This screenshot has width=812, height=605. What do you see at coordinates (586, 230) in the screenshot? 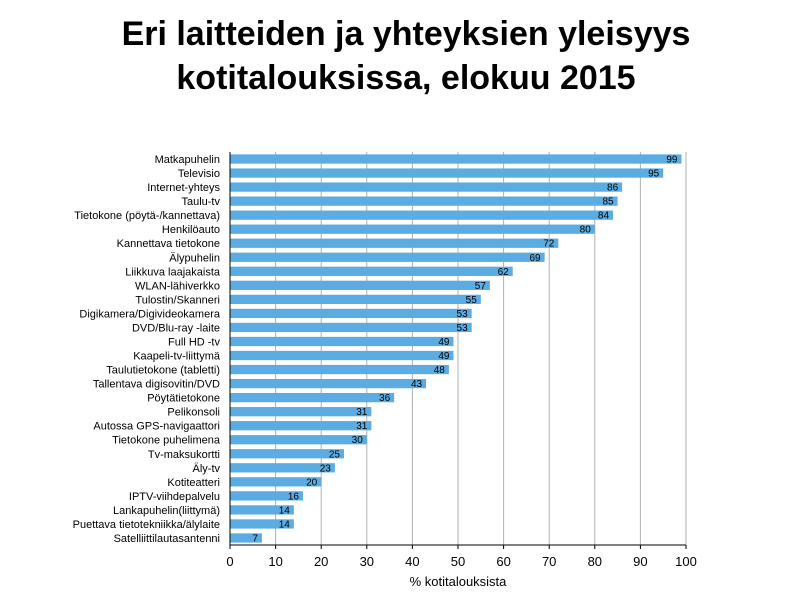
I see `bar-value-label-5: 80` at bounding box center [586, 230].